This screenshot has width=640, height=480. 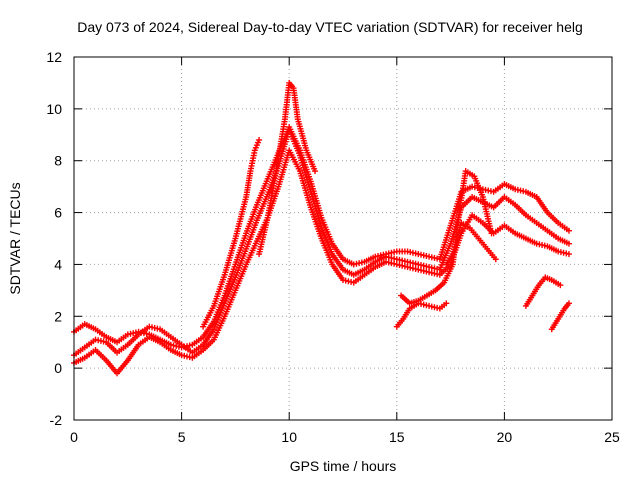 What do you see at coordinates (612, 437) in the screenshot?
I see `x-tick-label: 25` at bounding box center [612, 437].